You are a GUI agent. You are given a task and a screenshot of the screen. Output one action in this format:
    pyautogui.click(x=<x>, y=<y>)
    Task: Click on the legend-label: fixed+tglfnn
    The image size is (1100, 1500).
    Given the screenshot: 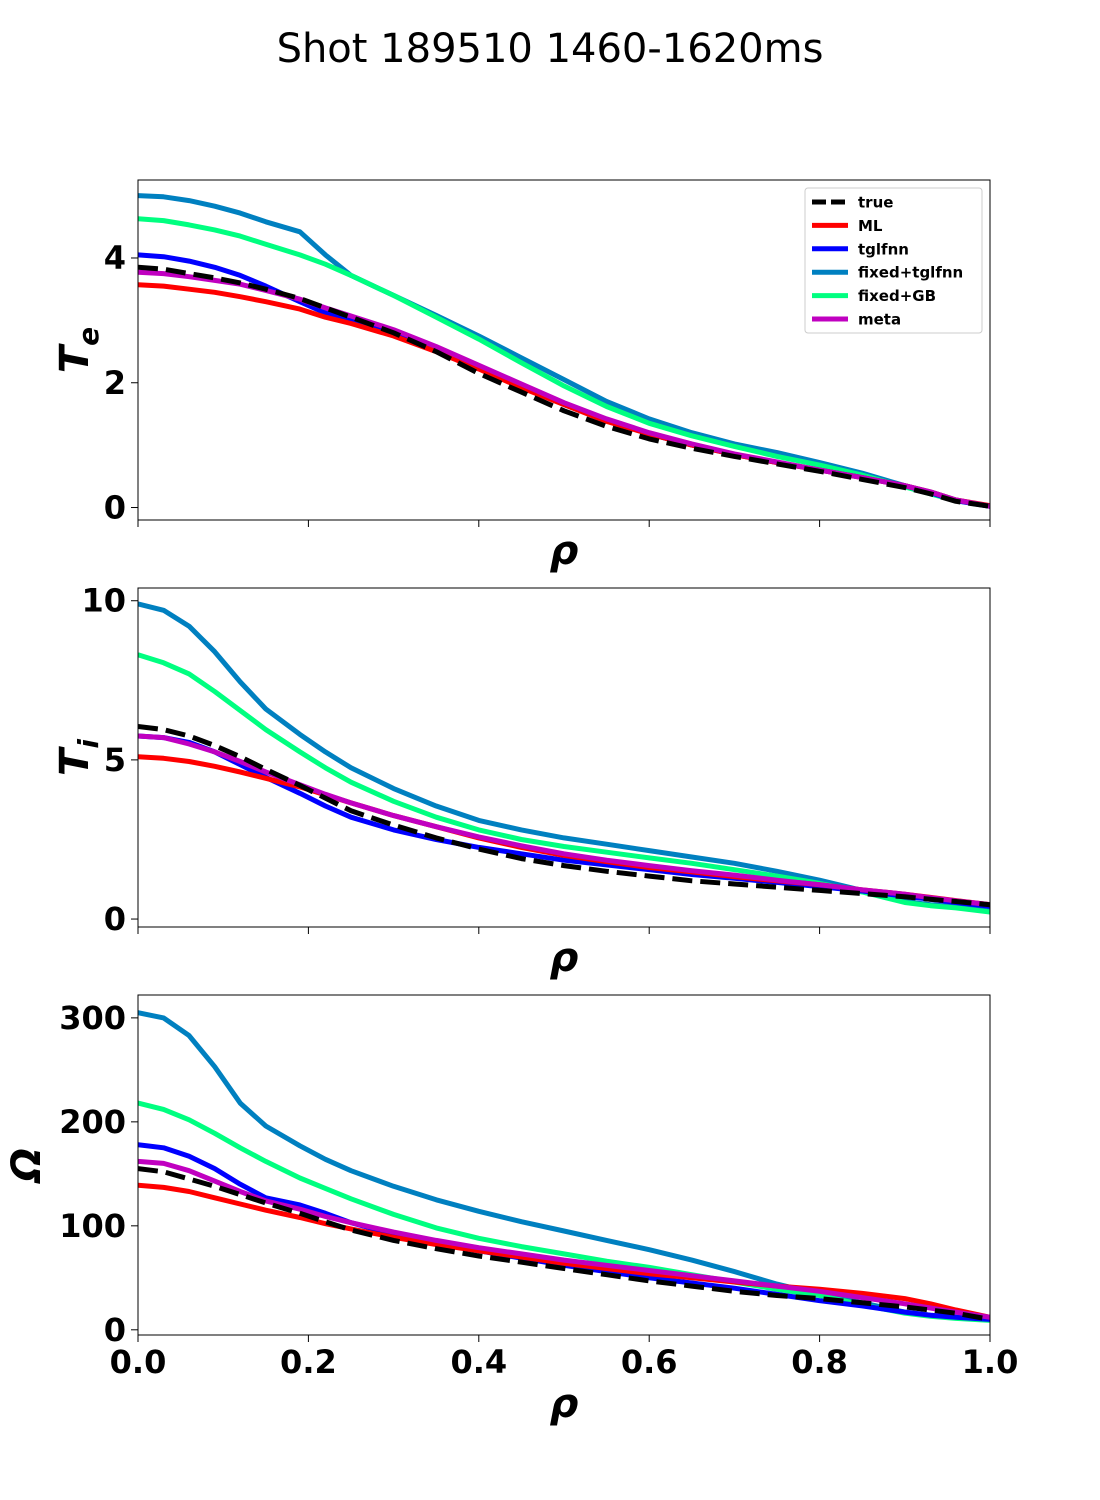 What is the action you would take?
    pyautogui.click(x=910, y=273)
    